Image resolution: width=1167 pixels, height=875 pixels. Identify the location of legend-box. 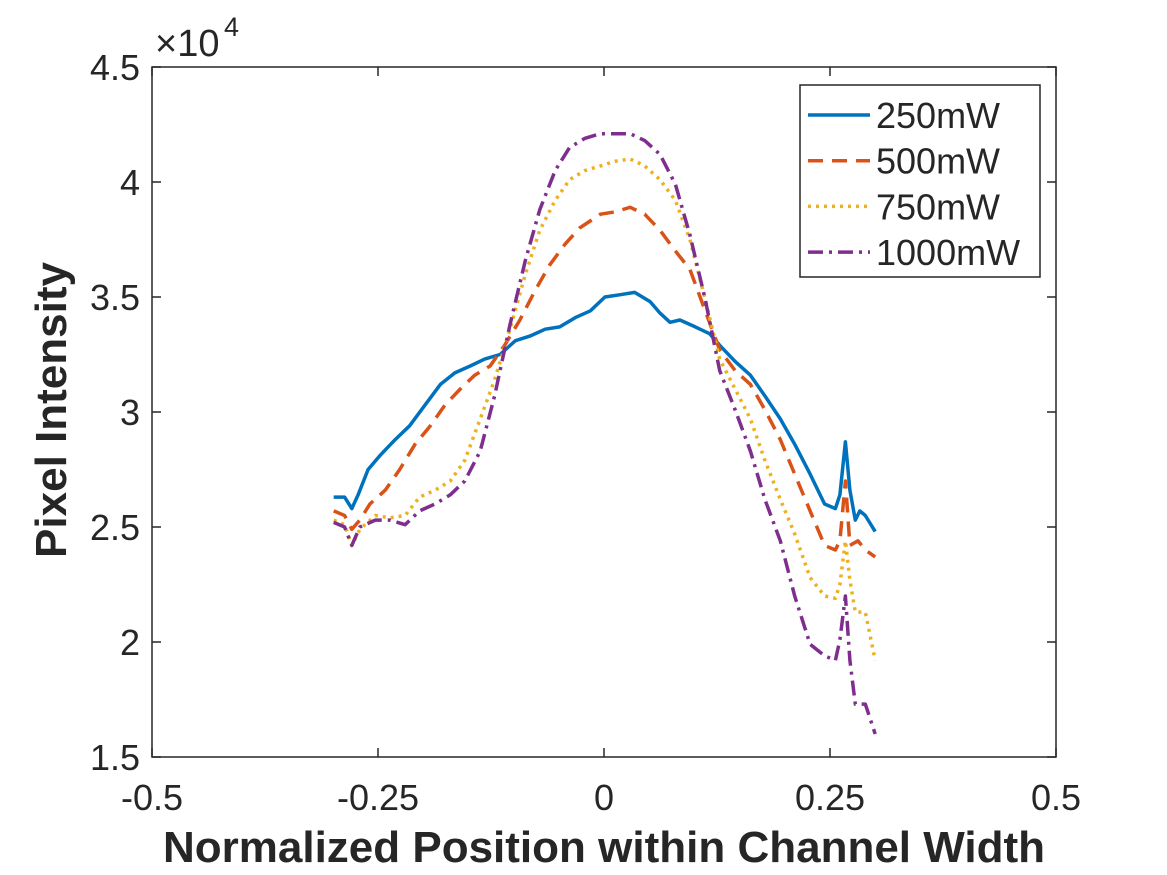
(920, 181).